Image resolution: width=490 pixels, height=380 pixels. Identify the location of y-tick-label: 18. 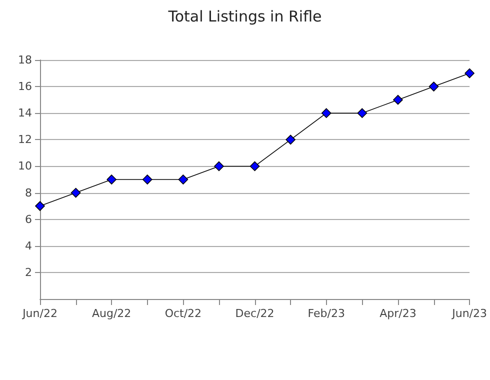
(25, 60).